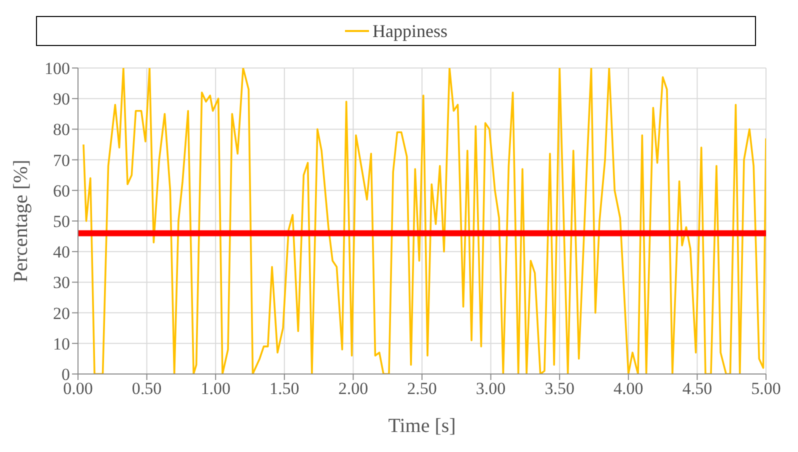 This screenshot has width=798, height=452. I want to click on x-tick-label: 3.50, so click(559, 388).